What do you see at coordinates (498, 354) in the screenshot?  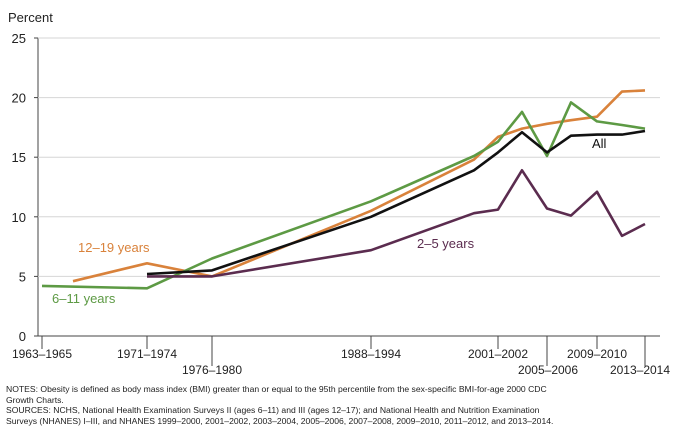 I see `x-tick-label: 2001–2002` at bounding box center [498, 354].